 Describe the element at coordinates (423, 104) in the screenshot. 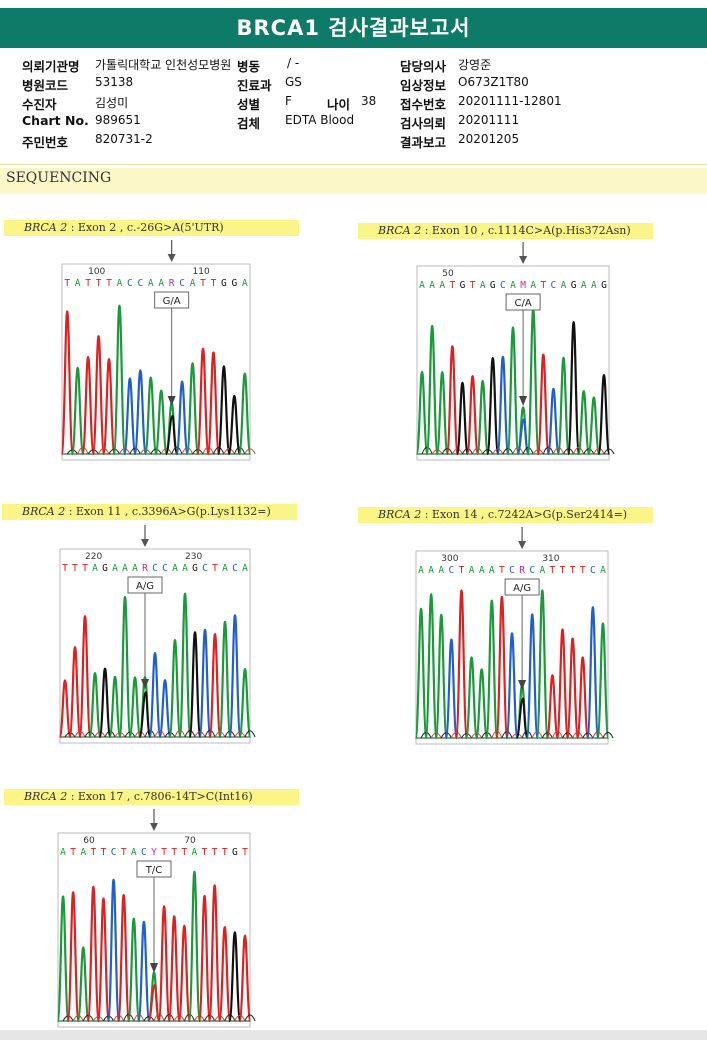

I see `info-label: 접수번호` at that location.